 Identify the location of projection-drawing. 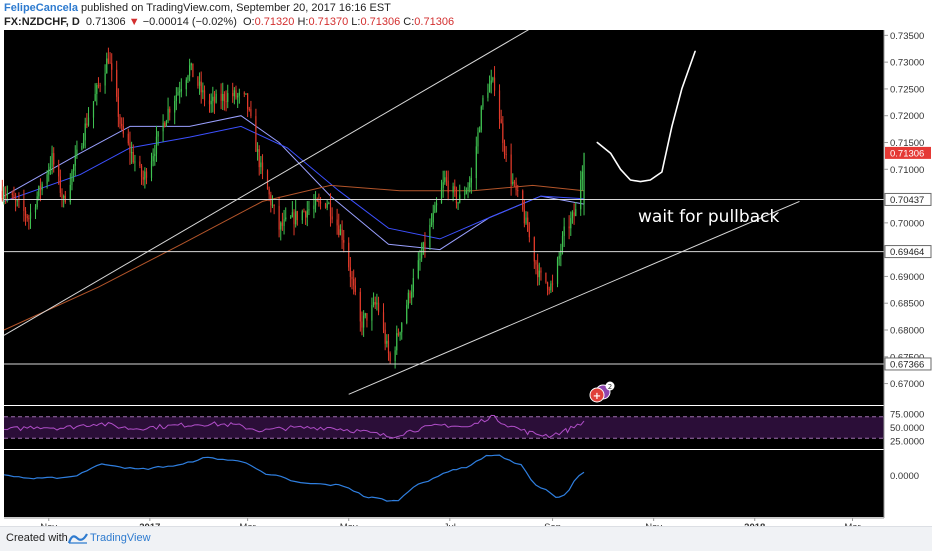
(646, 116).